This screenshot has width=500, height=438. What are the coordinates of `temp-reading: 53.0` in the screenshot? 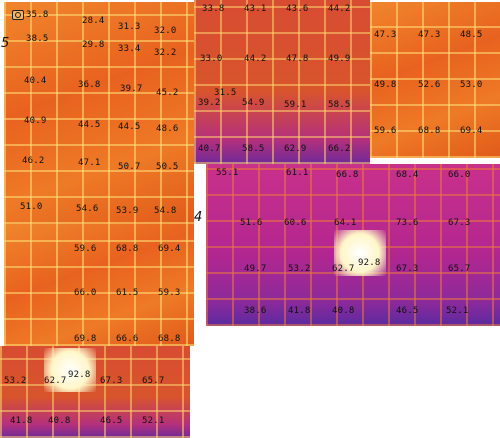 It's located at (471, 85).